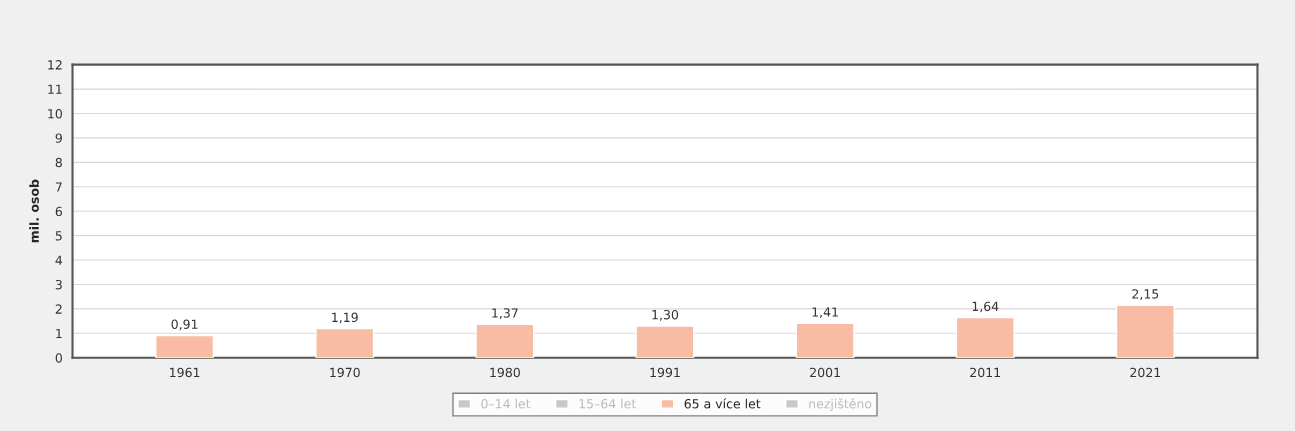  Describe the element at coordinates (58, 187) in the screenshot. I see `y-tick-label: 7` at that location.